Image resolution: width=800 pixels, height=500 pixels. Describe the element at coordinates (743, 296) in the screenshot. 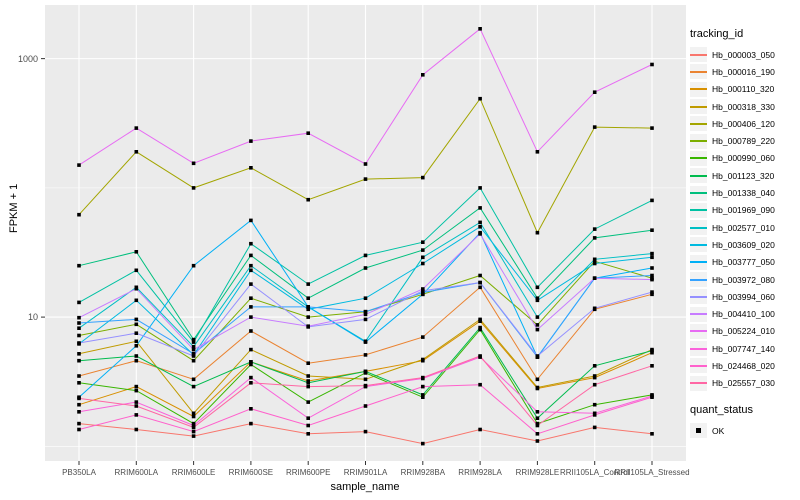

I see `legend-item-label: Hb_003994_060` at that location.